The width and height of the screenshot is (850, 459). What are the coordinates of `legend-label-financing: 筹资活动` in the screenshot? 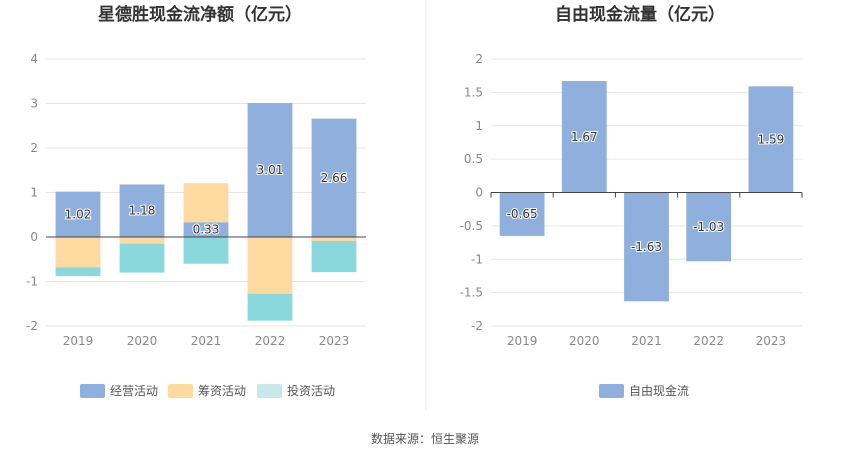 It's located at (222, 391).